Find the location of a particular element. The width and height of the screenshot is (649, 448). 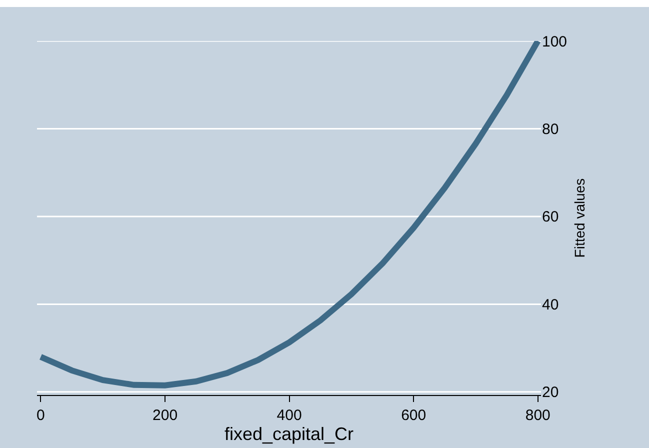

x-tick-label: 0 is located at coordinates (40, 415).